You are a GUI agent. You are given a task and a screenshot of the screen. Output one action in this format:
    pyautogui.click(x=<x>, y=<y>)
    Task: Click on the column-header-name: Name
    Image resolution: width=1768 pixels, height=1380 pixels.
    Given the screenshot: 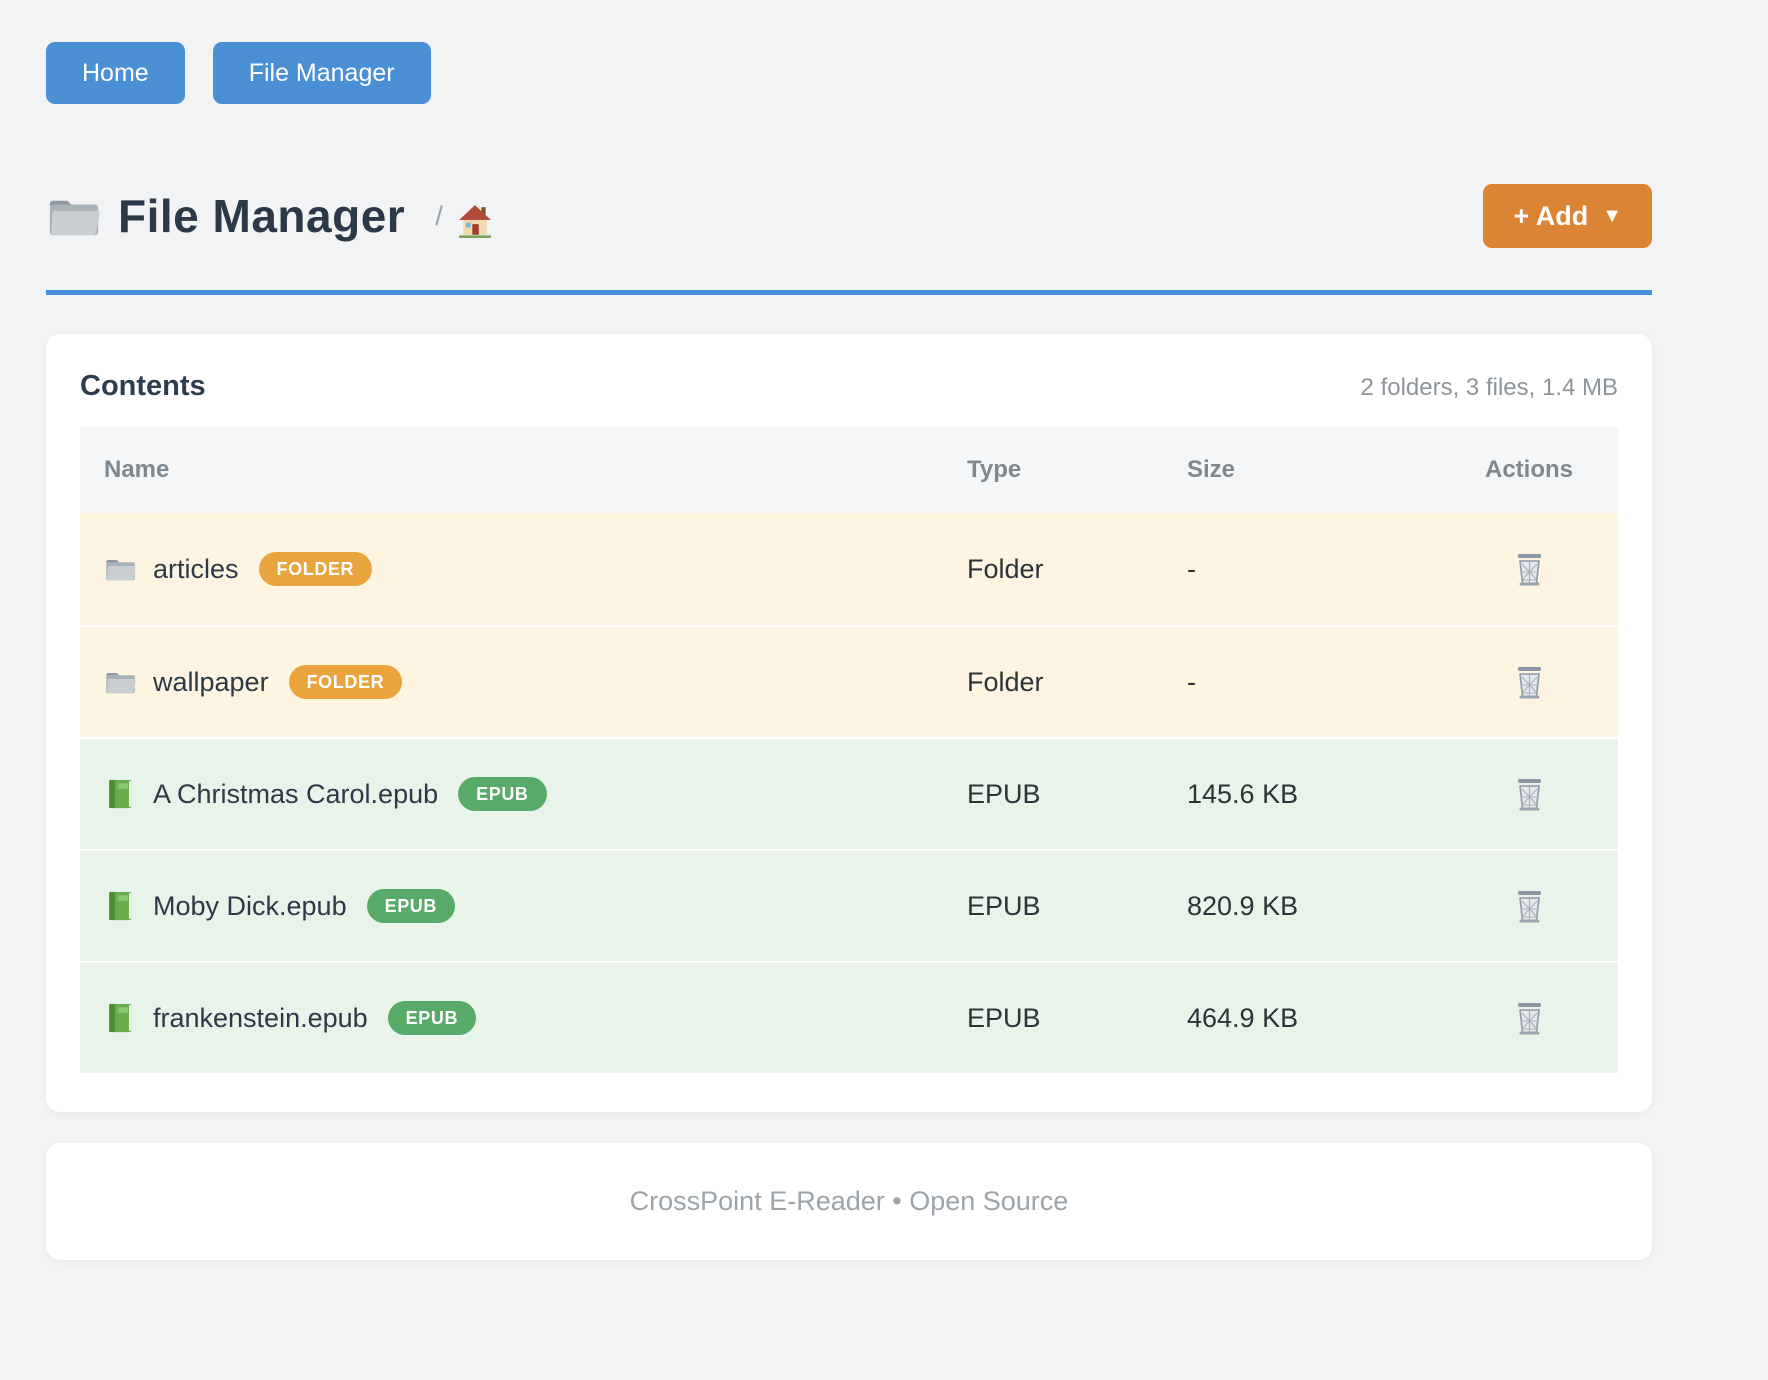 What is the action you would take?
    pyautogui.click(x=137, y=469)
    